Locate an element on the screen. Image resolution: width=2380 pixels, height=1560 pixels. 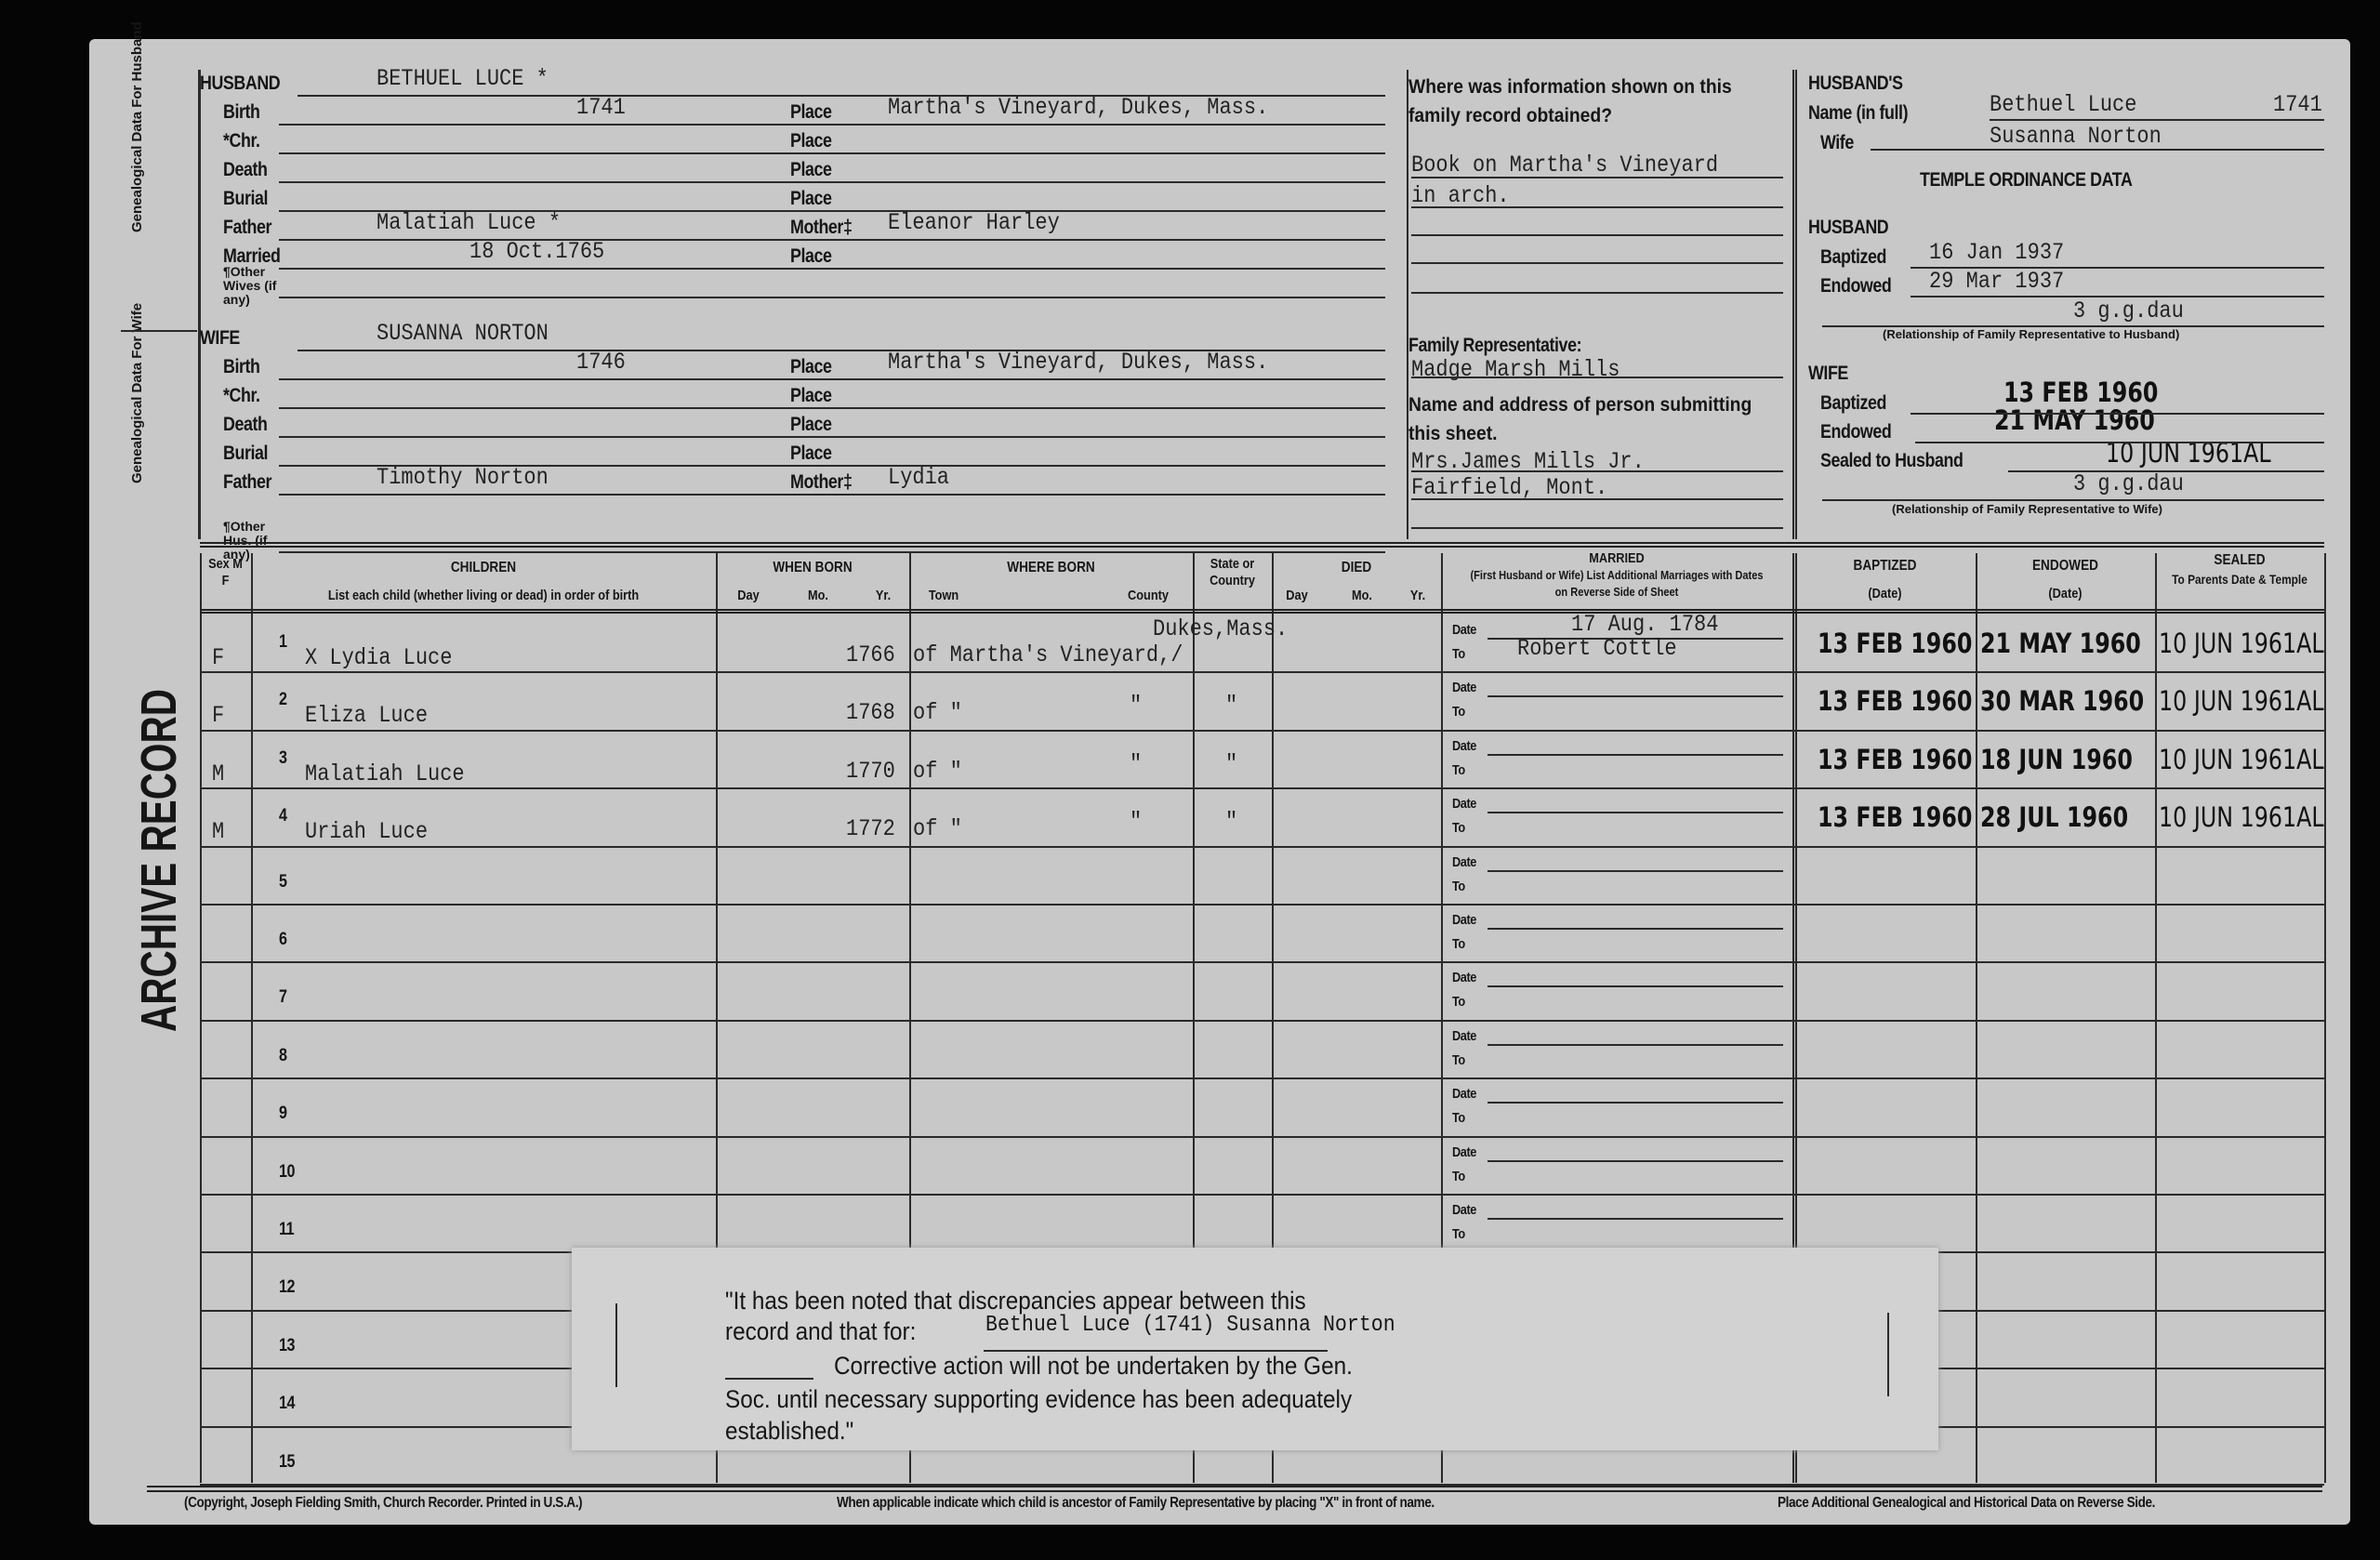
family-representative: Madge Marsh Mills is located at coordinates (1515, 369).